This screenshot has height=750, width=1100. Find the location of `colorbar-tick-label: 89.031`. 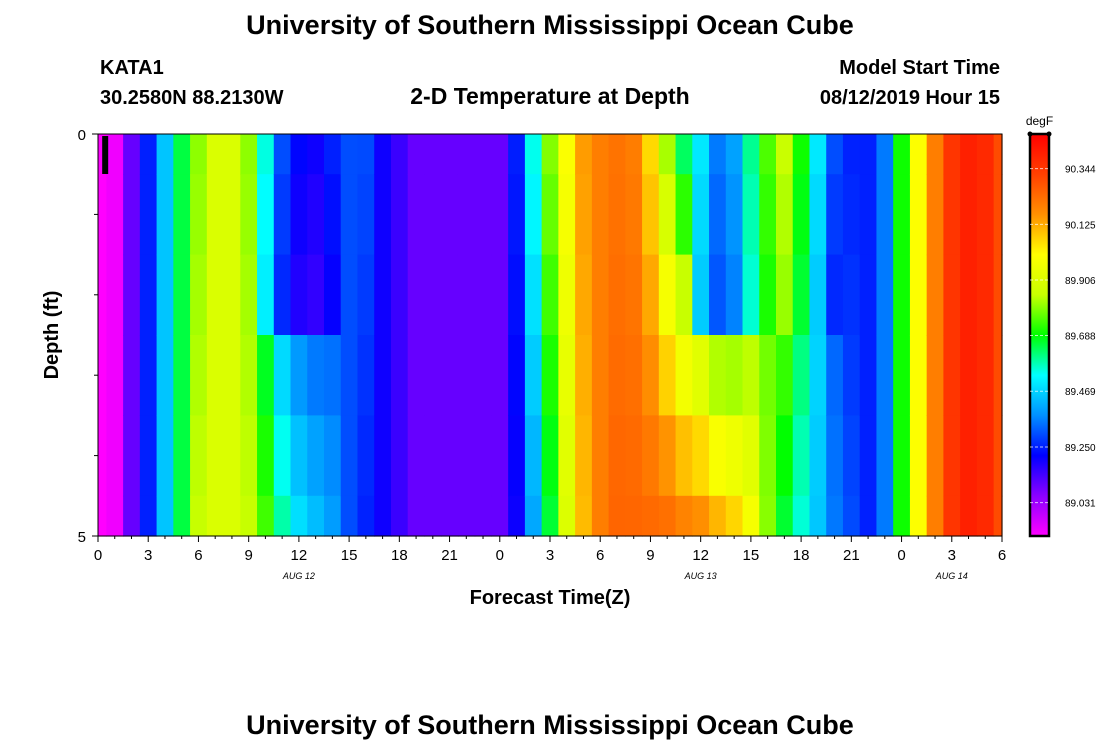

colorbar-tick-label: 89.031 is located at coordinates (1080, 504).